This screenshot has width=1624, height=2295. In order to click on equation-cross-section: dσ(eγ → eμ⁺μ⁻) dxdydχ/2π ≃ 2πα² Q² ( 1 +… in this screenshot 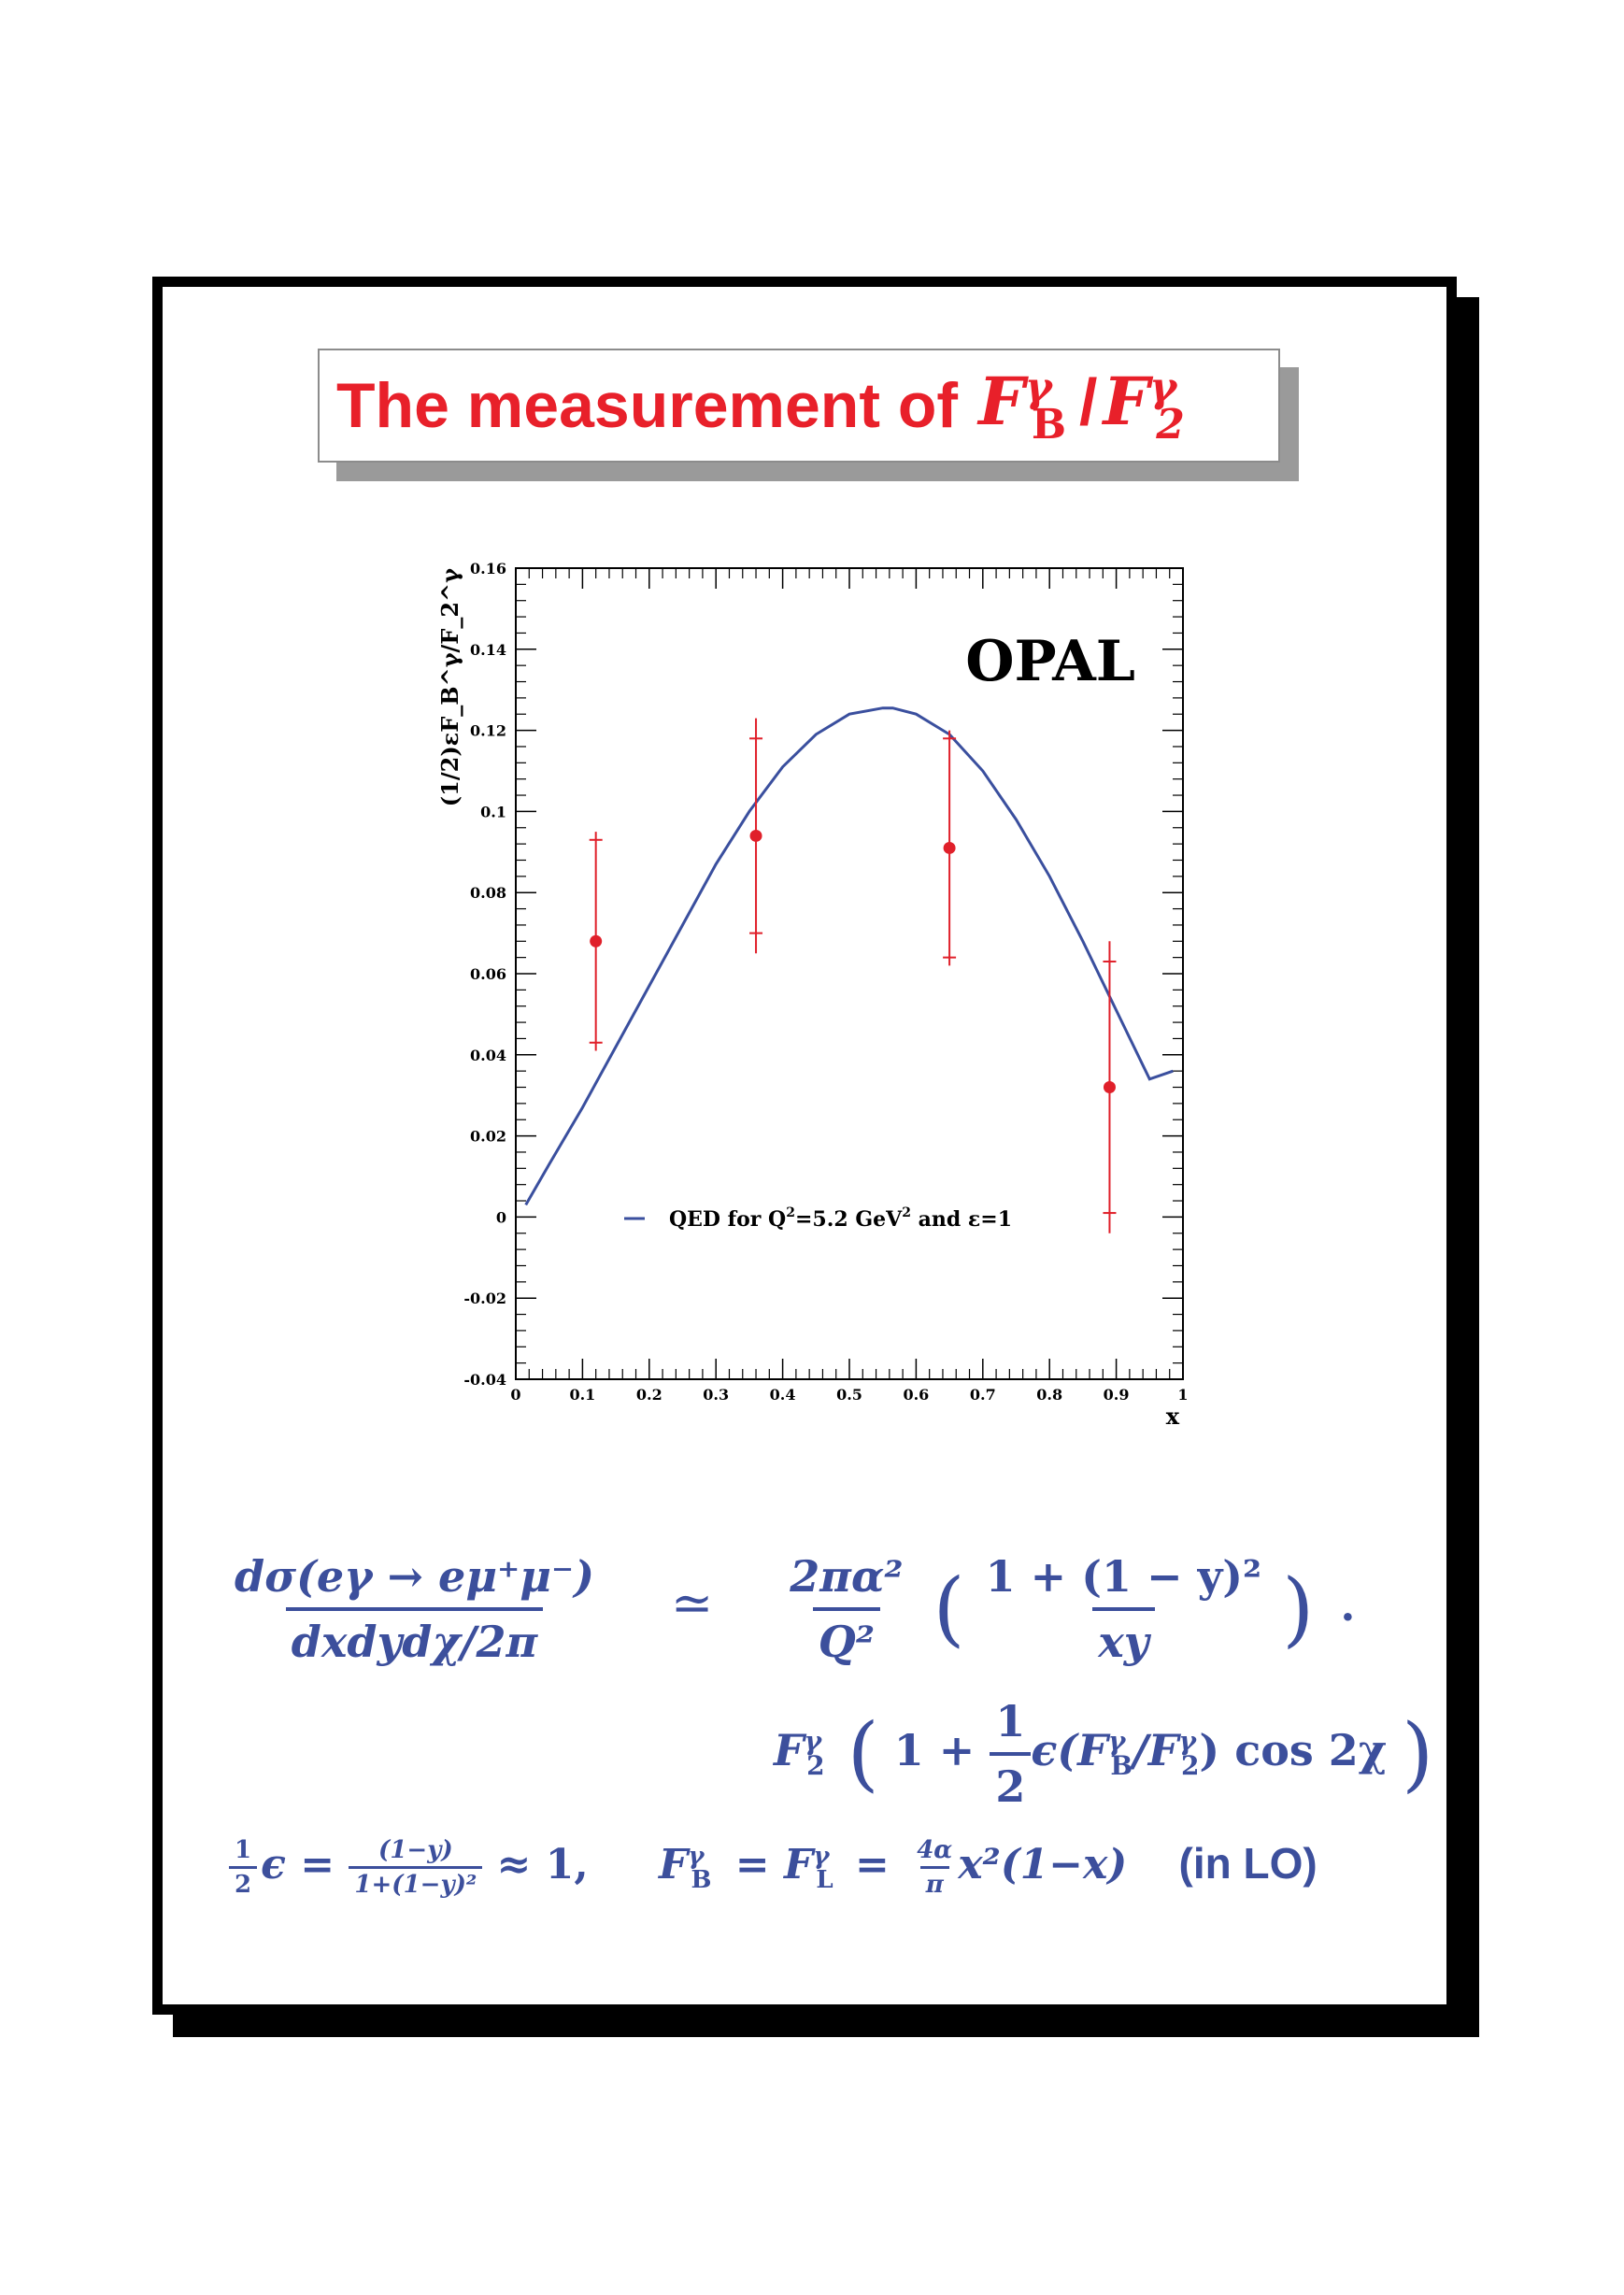, I will do `click(792, 1609)`.